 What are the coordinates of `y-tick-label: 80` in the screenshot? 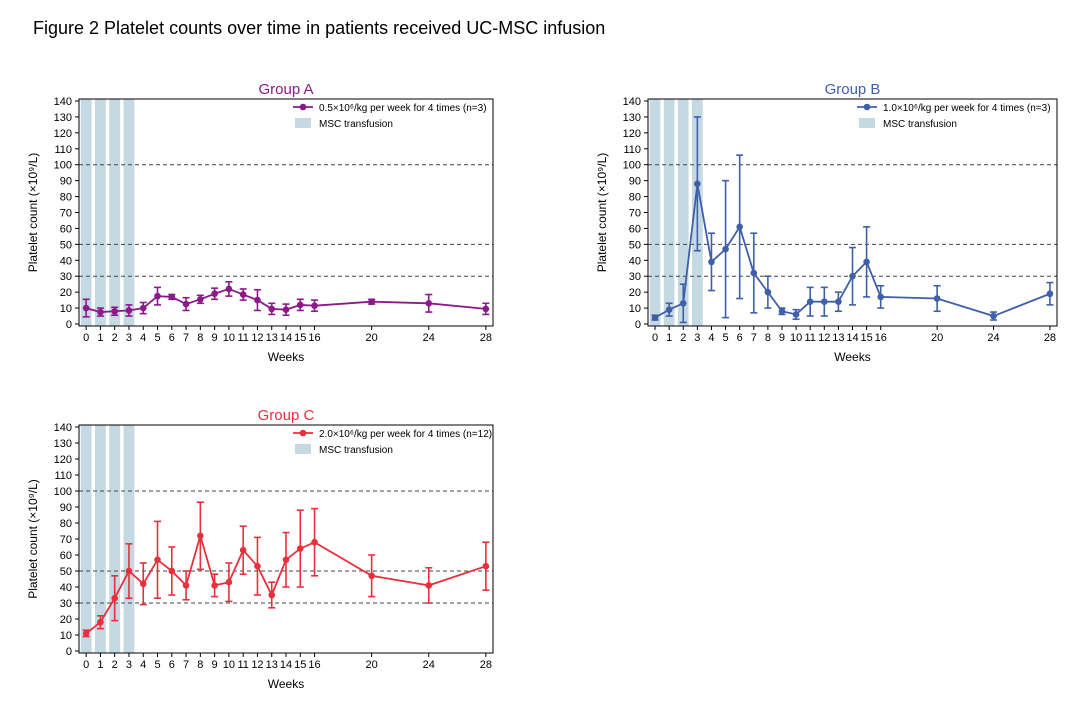 It's located at (635, 198).